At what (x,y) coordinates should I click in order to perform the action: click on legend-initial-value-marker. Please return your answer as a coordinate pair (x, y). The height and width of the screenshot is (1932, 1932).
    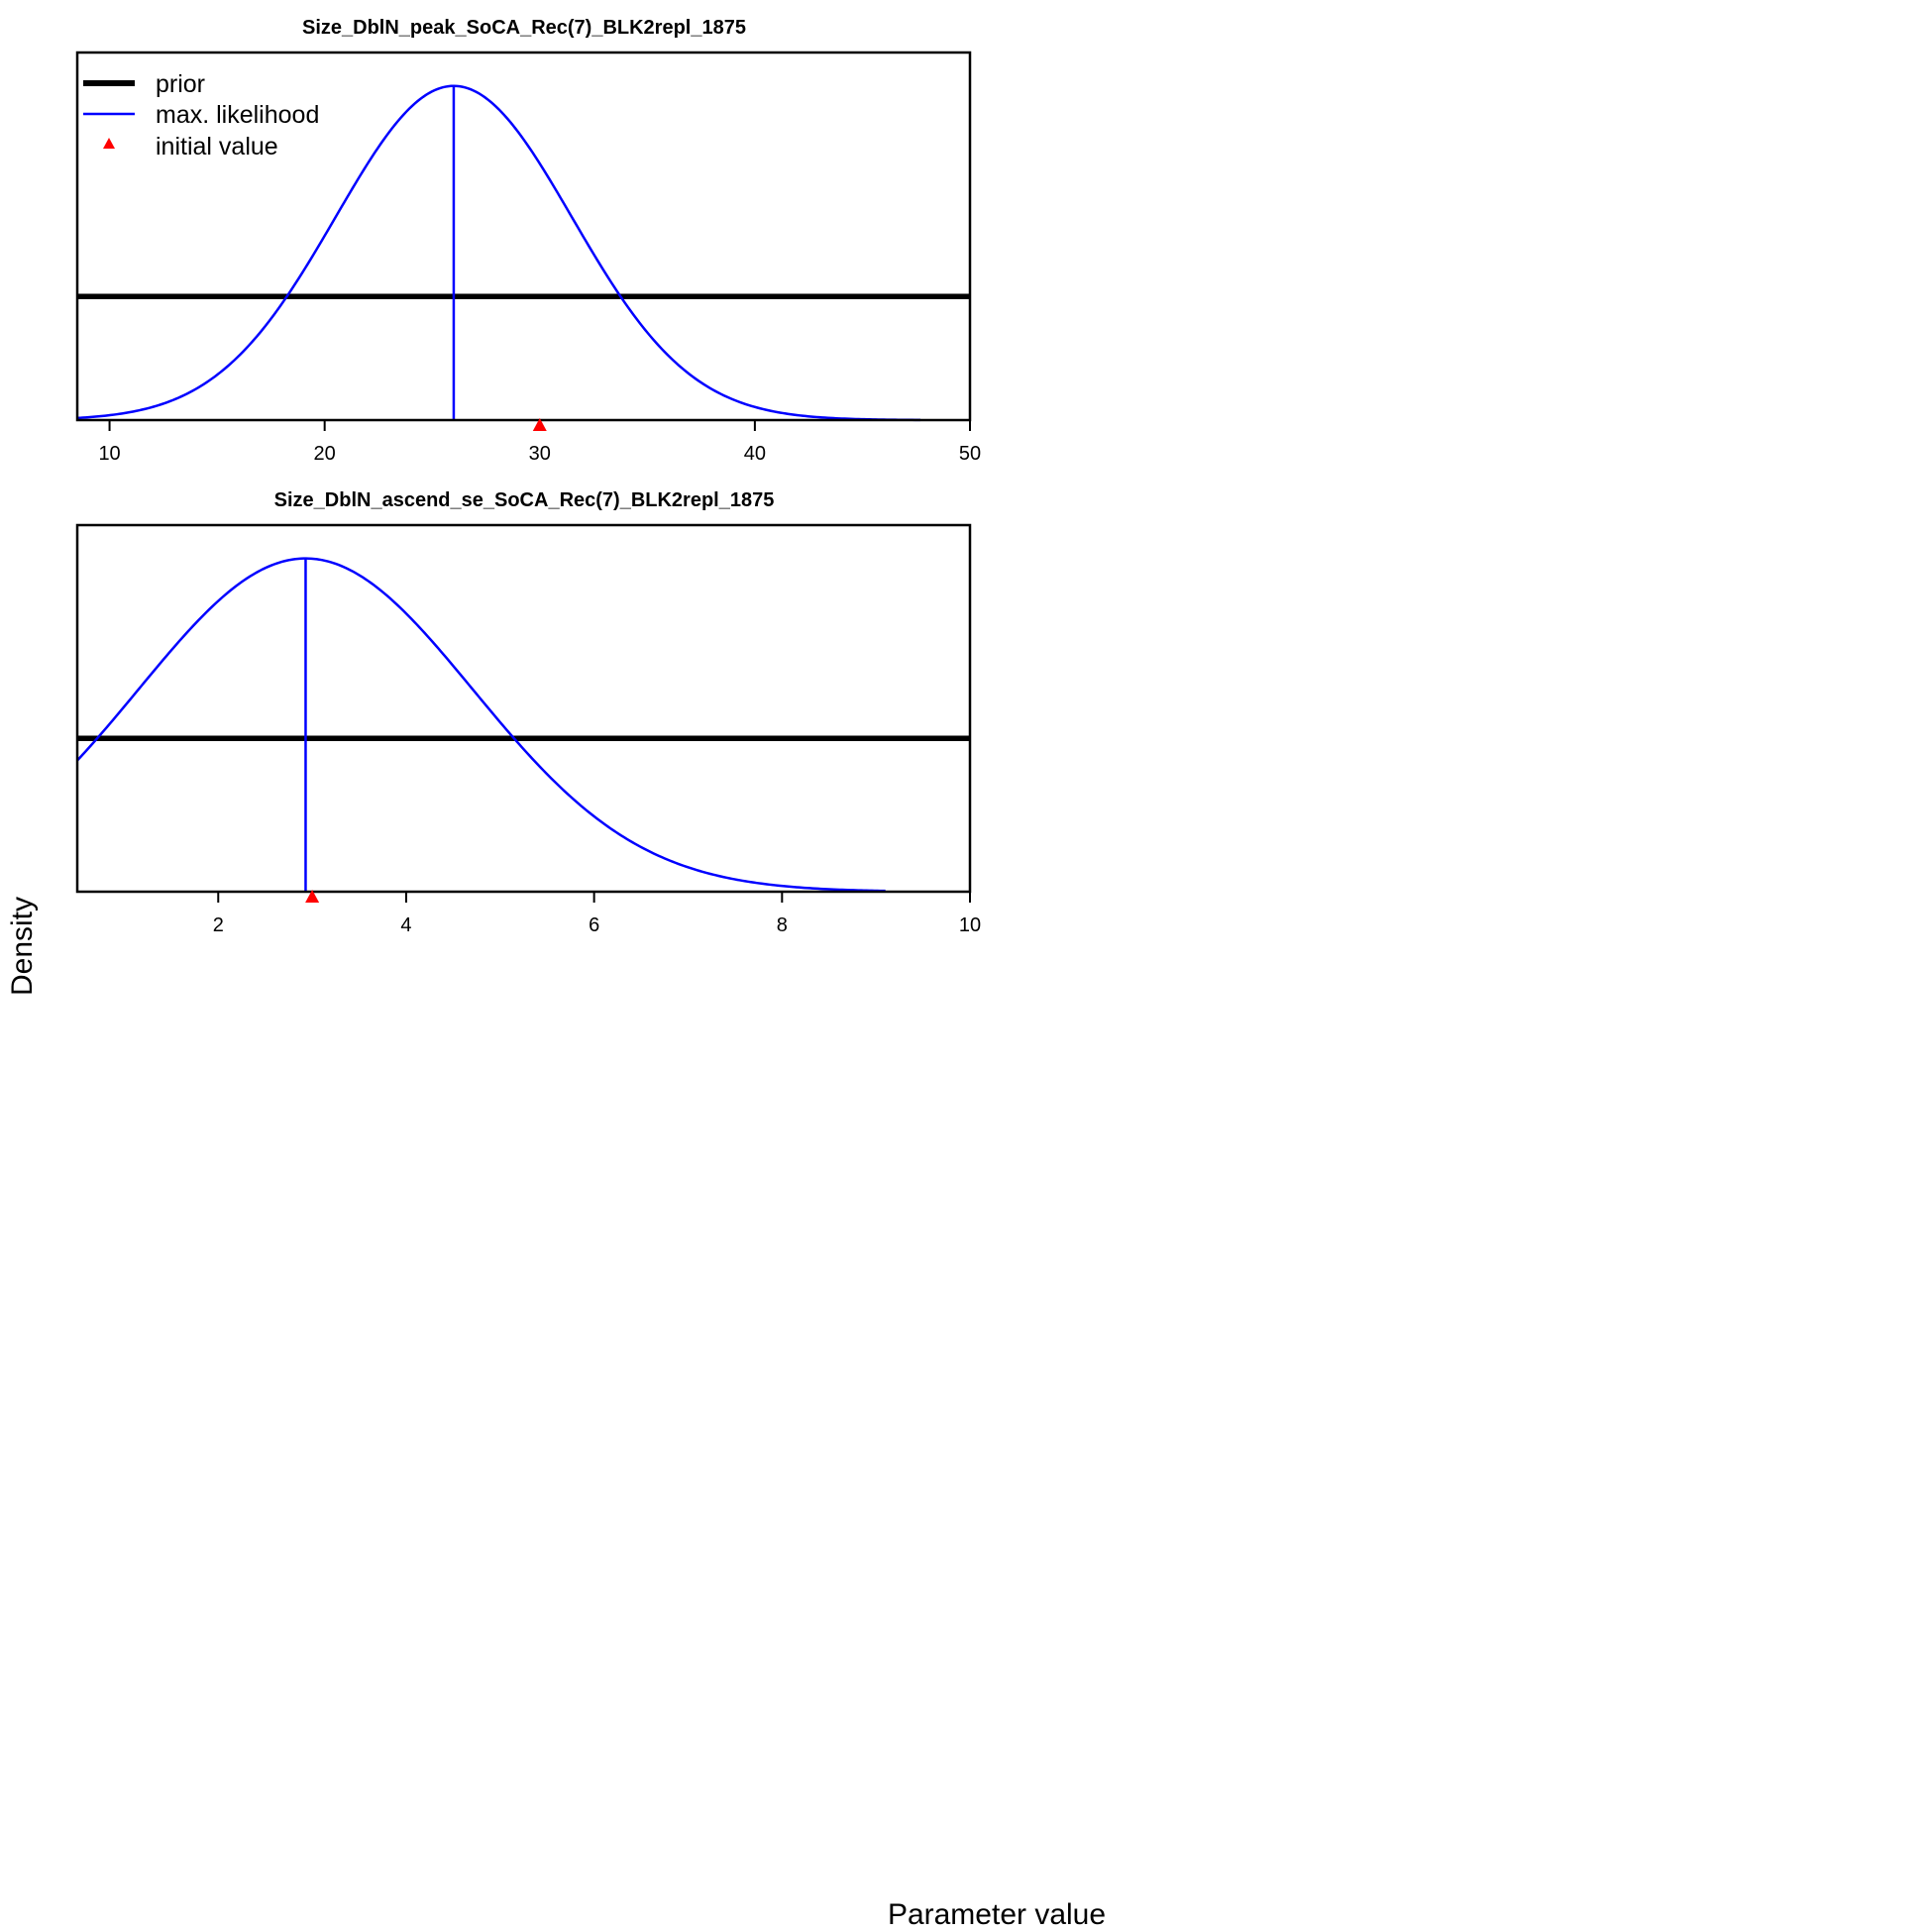
    Looking at the image, I should click on (109, 144).